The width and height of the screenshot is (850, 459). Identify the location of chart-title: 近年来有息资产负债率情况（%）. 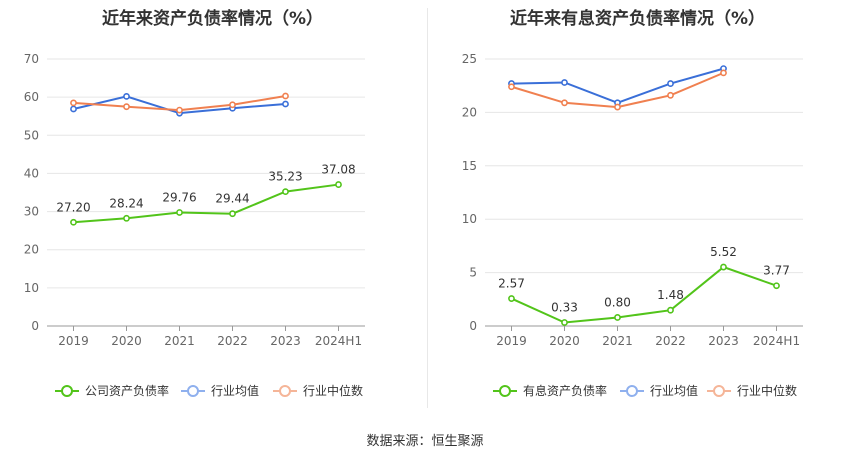
(637, 19).